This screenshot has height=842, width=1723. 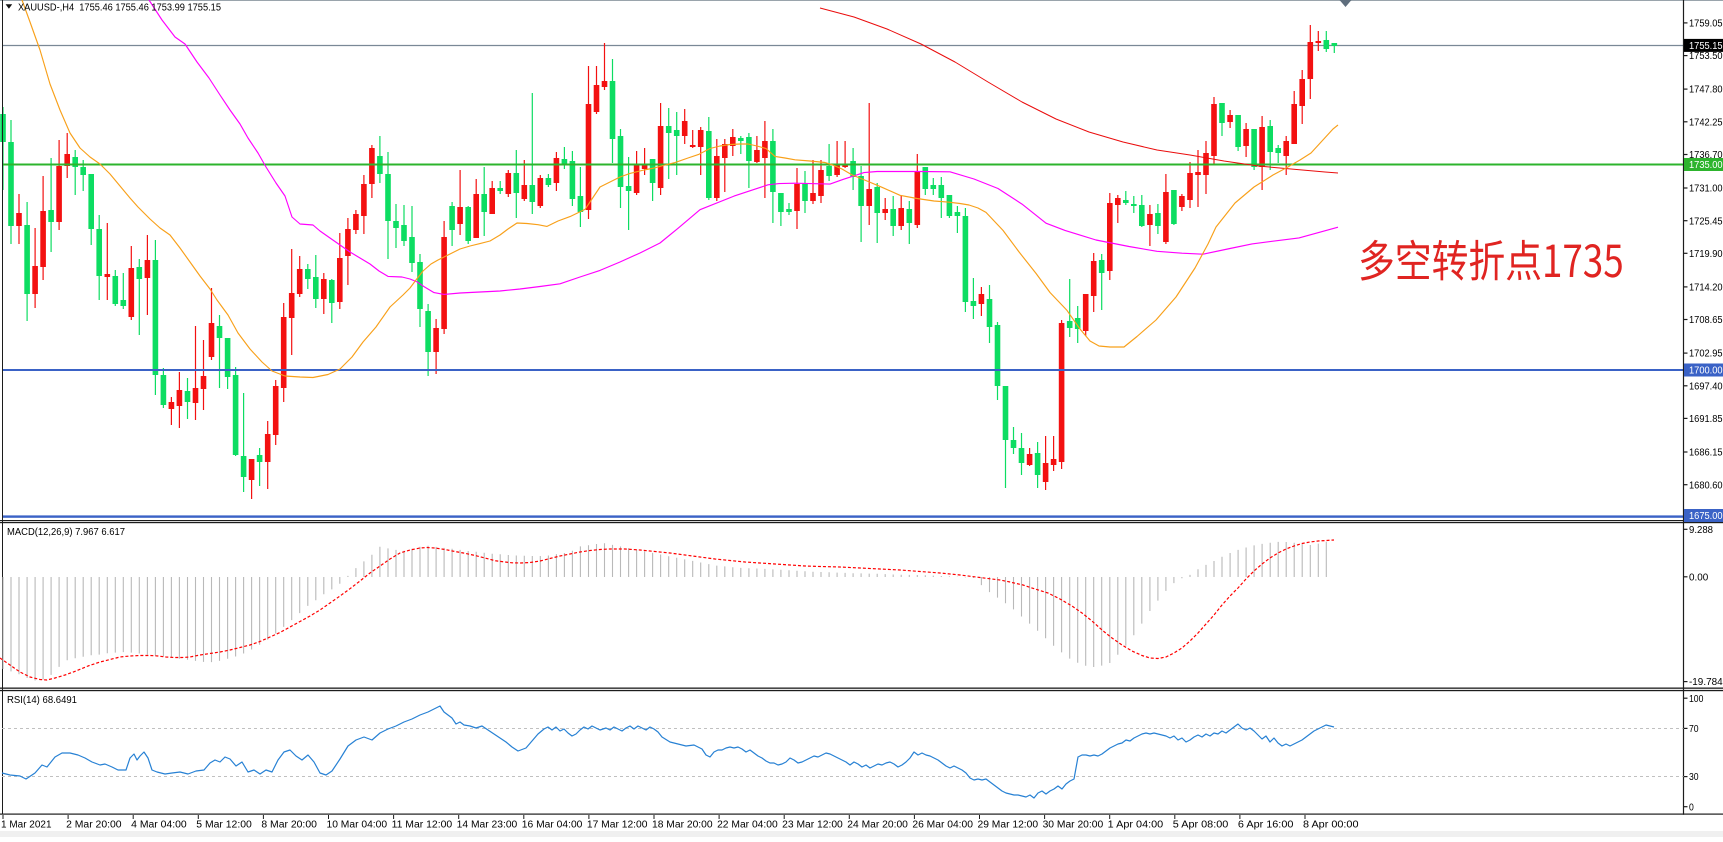 I want to click on svg-text: MACD(12,26,9) 7.967 6.617, so click(x=66, y=532).